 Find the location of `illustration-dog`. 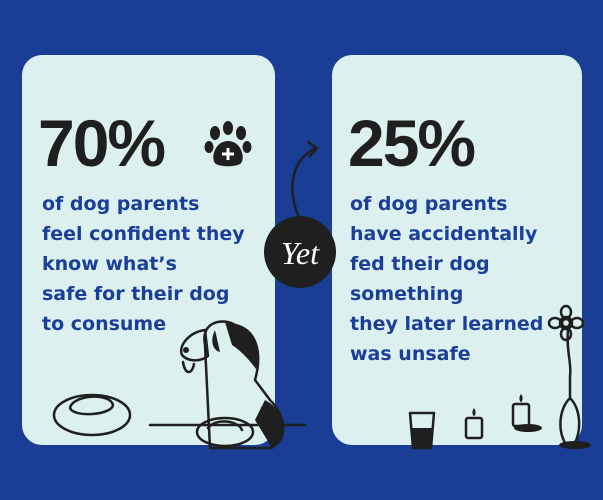

illustration-dog is located at coordinates (179, 385).